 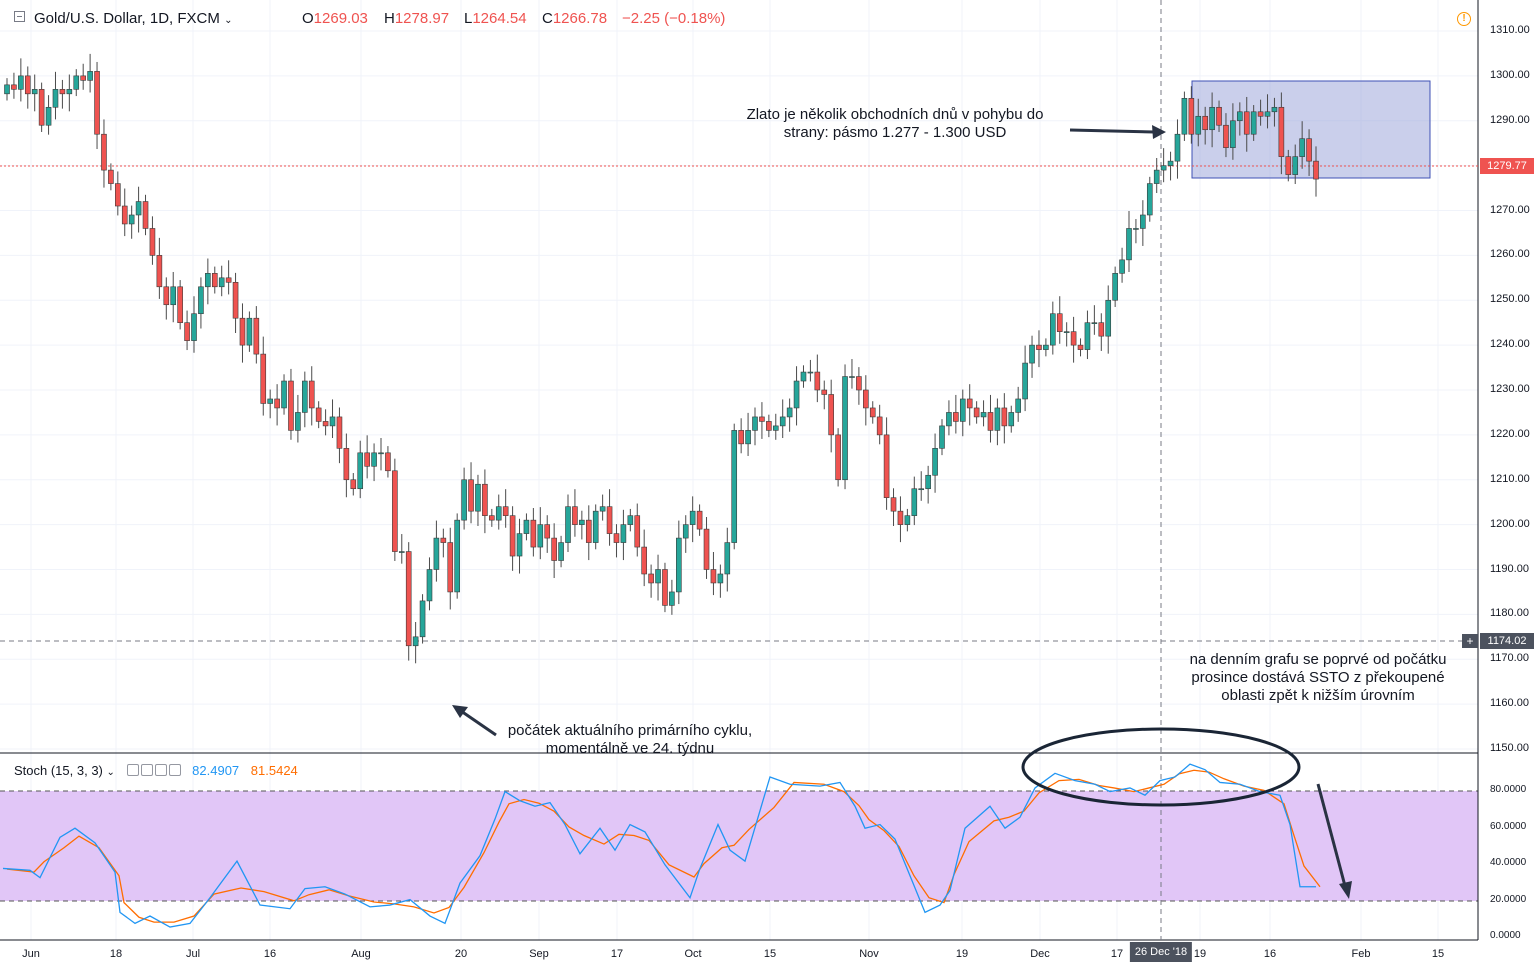 What do you see at coordinates (1470, 641) in the screenshot?
I see `add-alert-plus-icon: +` at bounding box center [1470, 641].